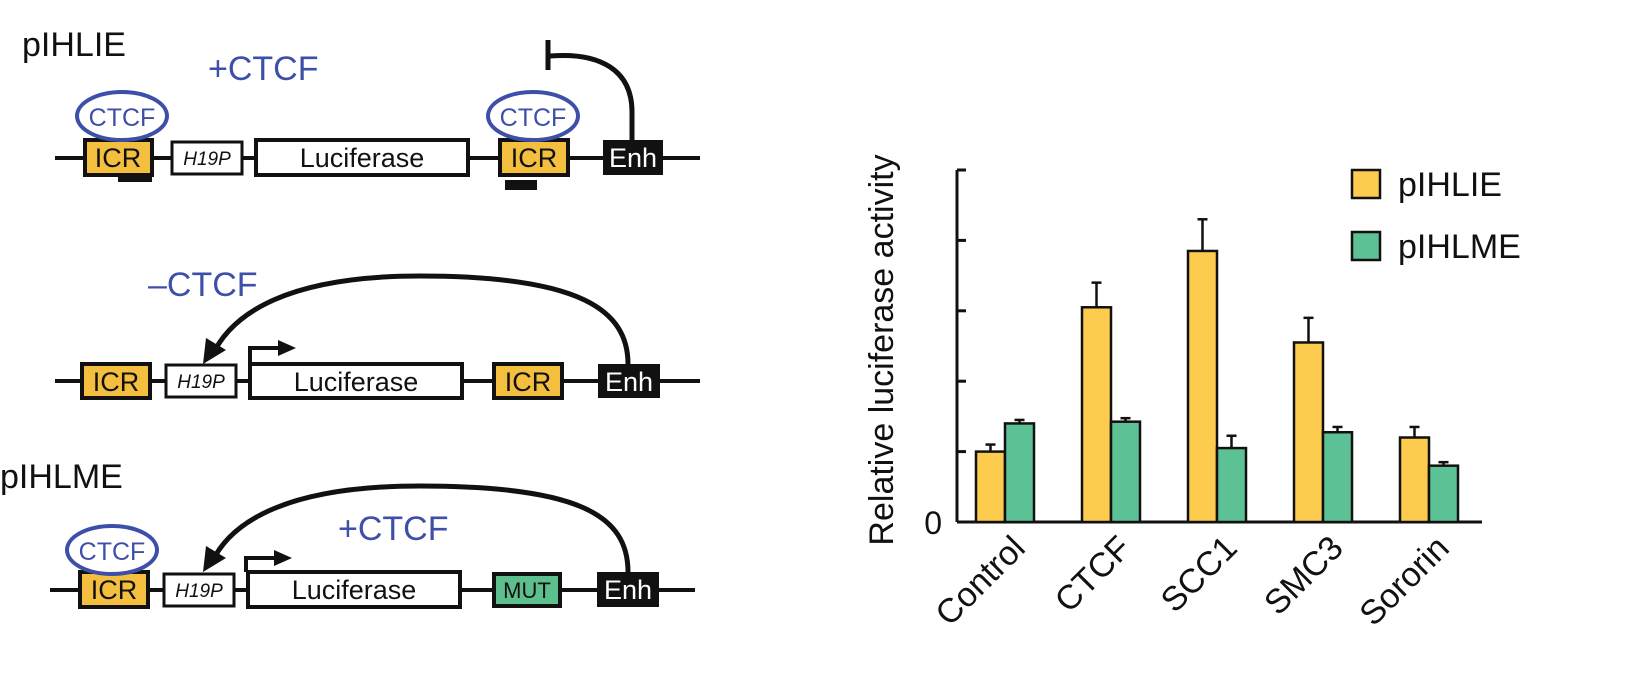 This screenshot has height=692, width=1642. I want to click on mut-label: MUT, so click(527, 590).